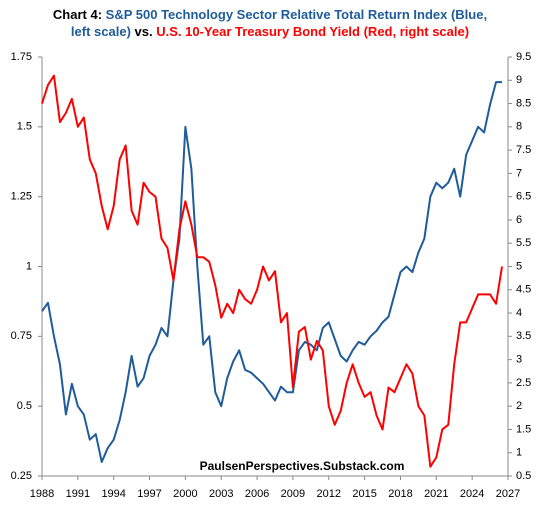  Describe the element at coordinates (519, 406) in the screenshot. I see `y2-tick-label: 2` at that location.